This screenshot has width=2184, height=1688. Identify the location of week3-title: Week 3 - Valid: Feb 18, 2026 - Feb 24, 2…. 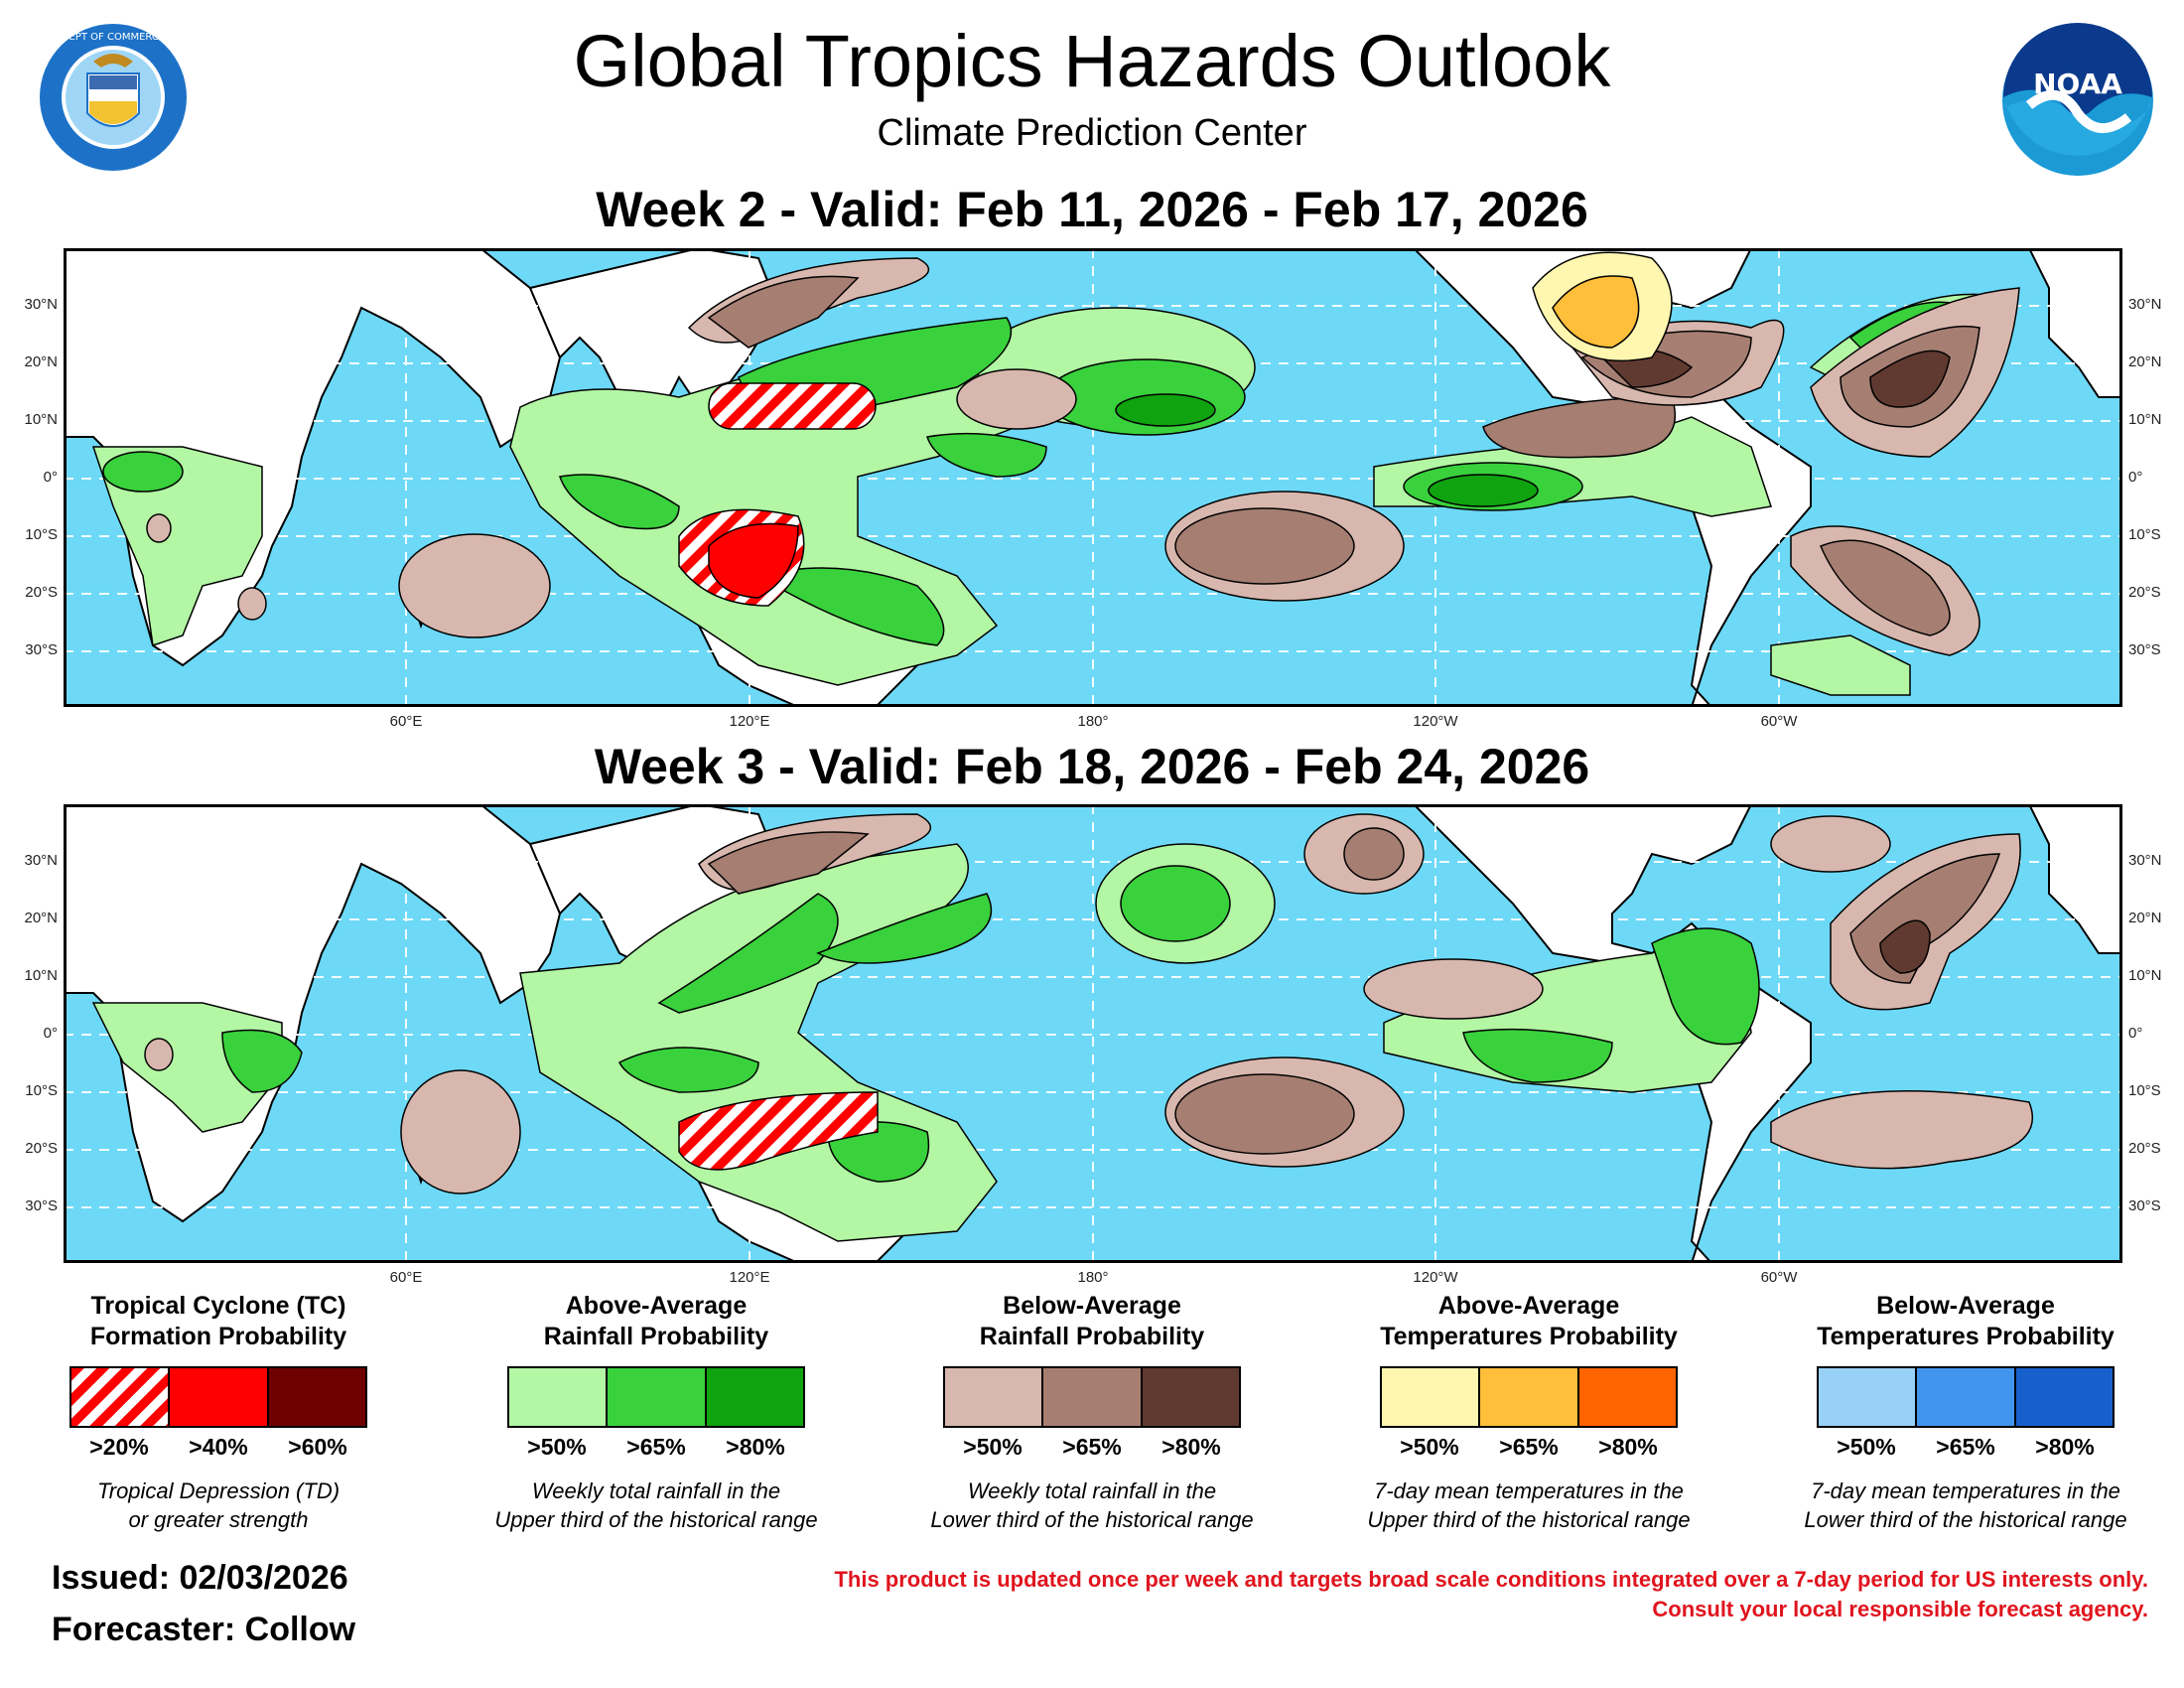
(1092, 766).